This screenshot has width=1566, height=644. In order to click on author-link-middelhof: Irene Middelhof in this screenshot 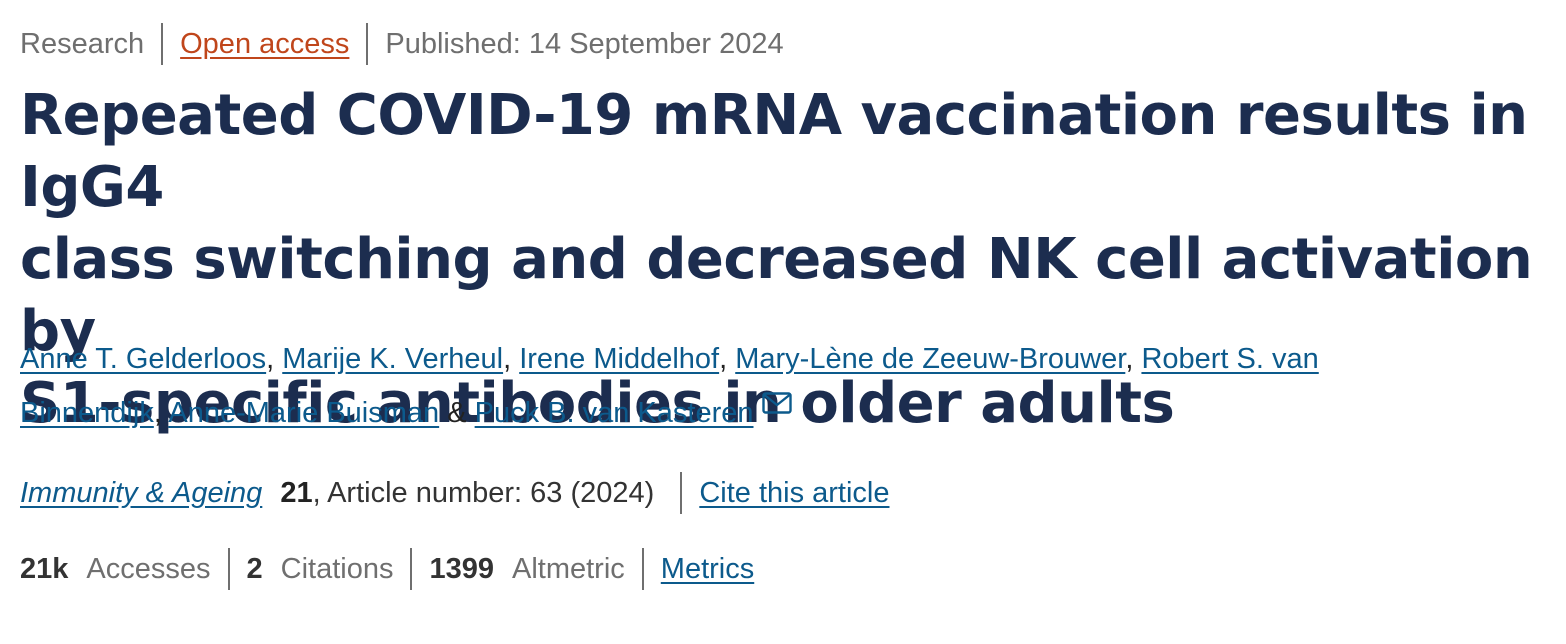, I will do `click(619, 359)`.